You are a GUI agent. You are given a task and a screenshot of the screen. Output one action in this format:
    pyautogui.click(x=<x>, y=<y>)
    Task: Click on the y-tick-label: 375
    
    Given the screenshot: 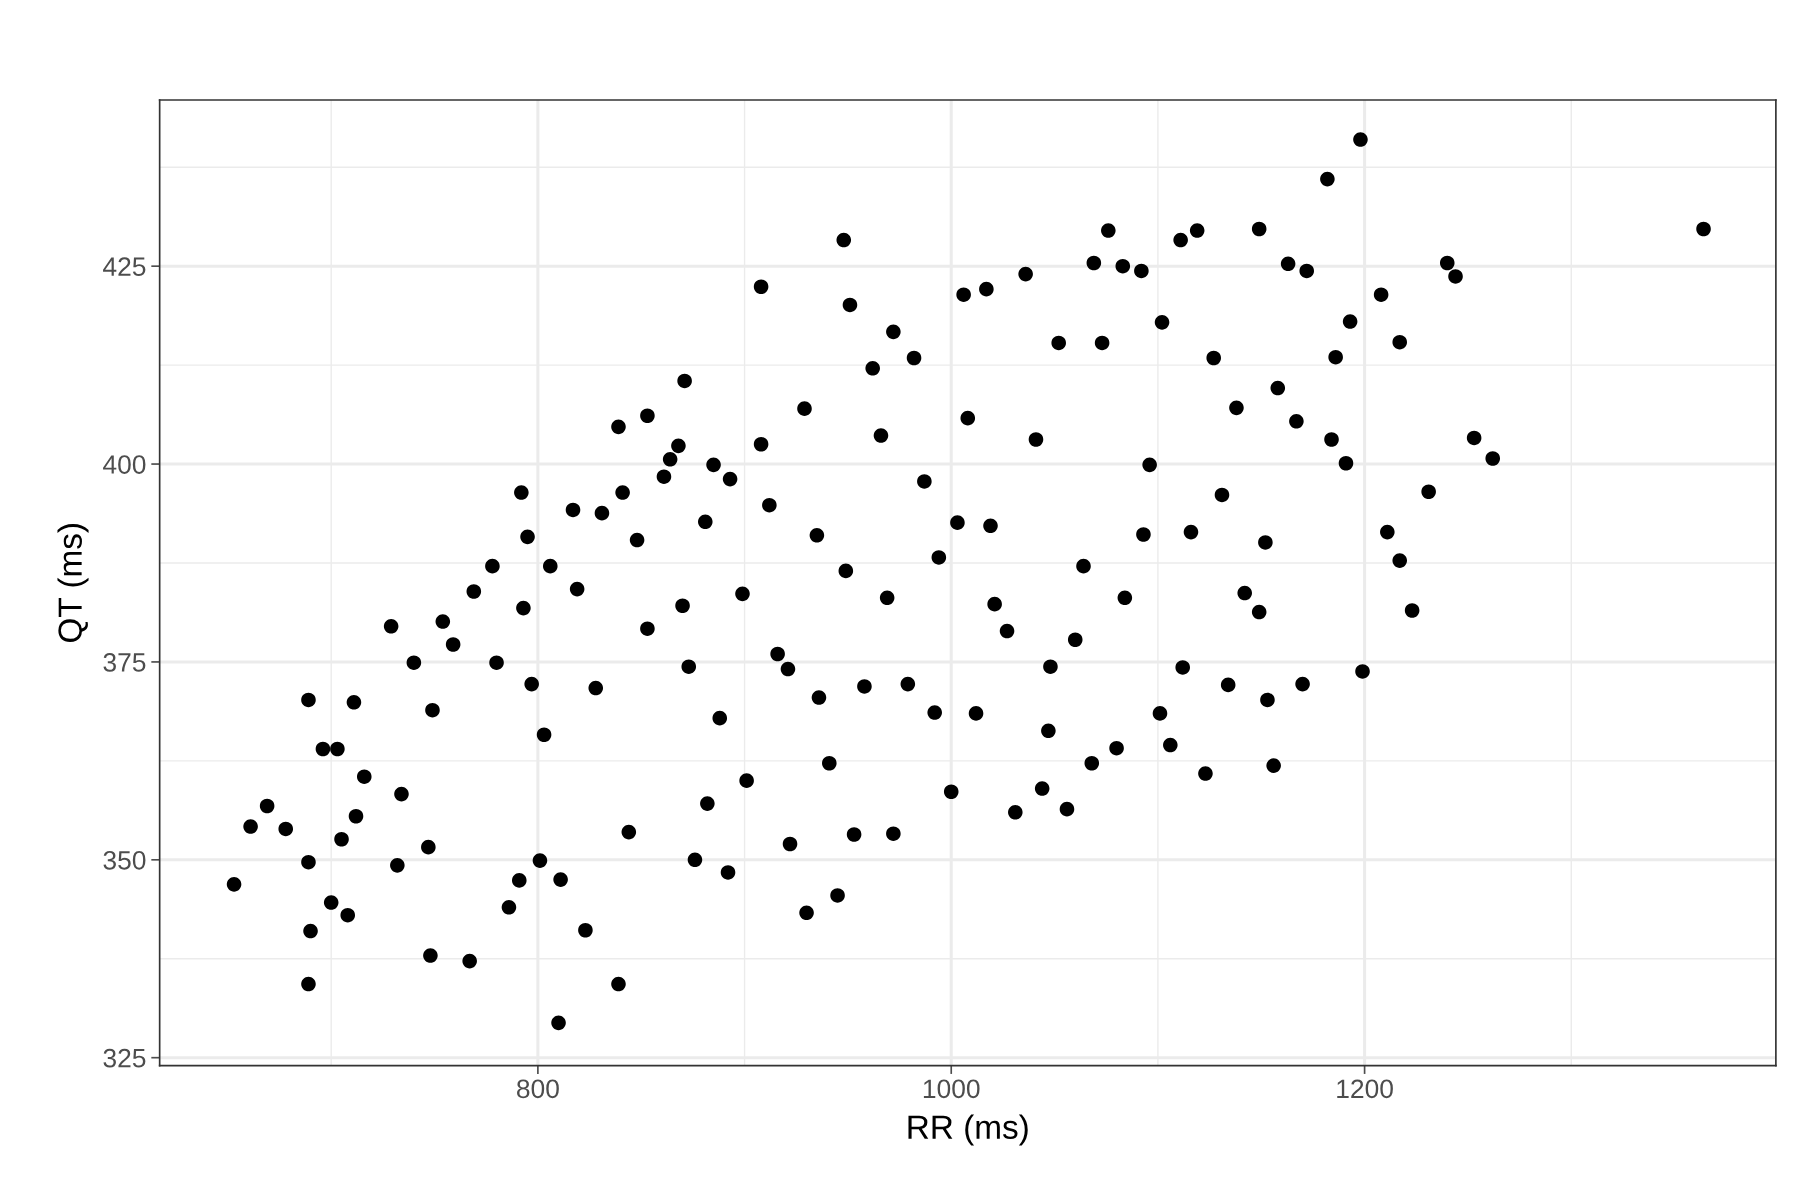 What is the action you would take?
    pyautogui.click(x=124, y=662)
    